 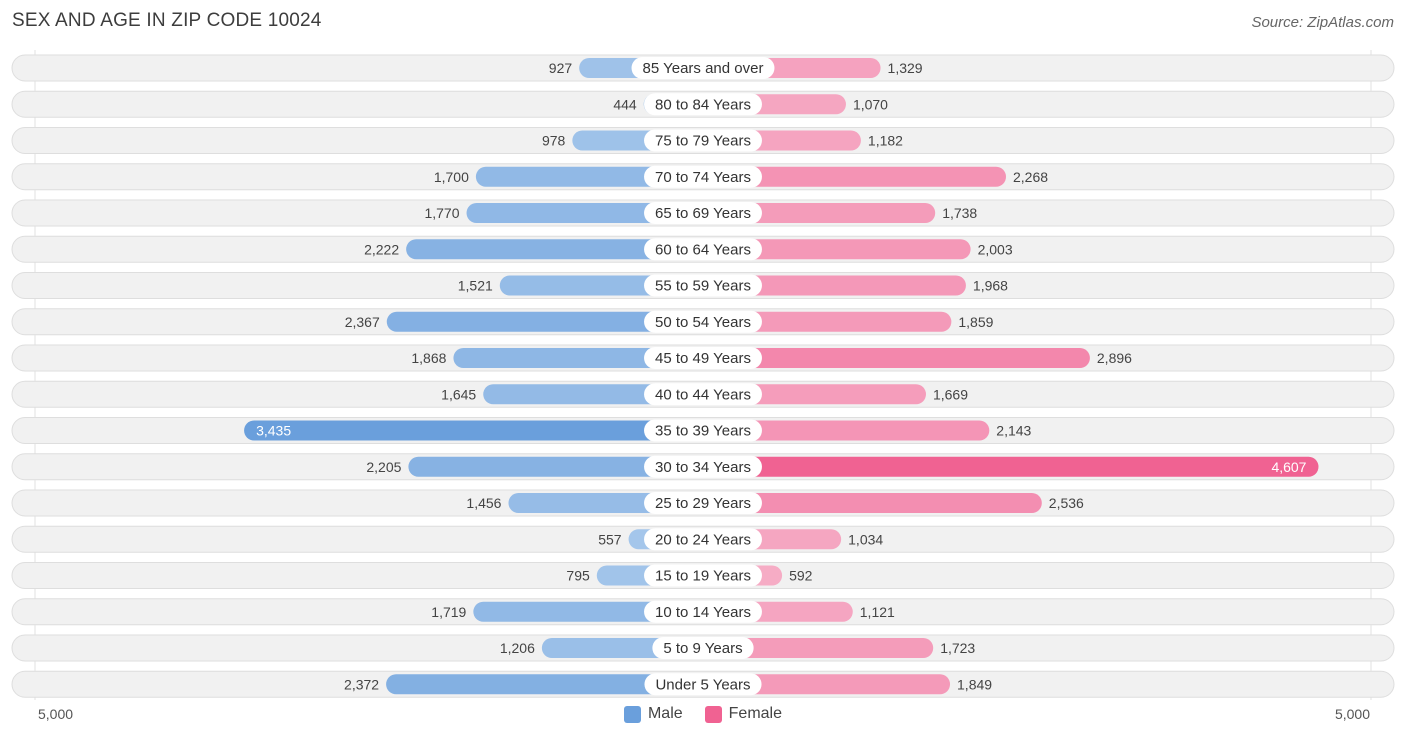 What do you see at coordinates (561, 68) in the screenshot?
I see `male-value-label: 927` at bounding box center [561, 68].